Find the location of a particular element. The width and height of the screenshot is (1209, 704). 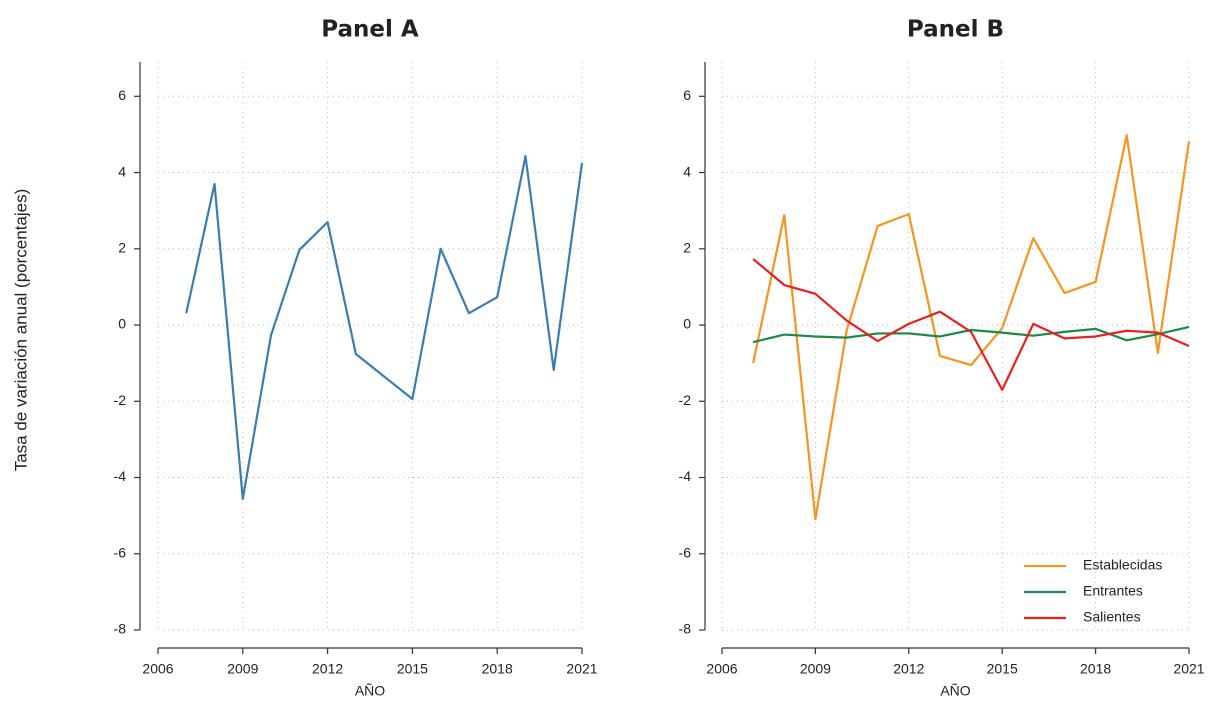

legend-label: Establecidas is located at coordinates (1122, 565).